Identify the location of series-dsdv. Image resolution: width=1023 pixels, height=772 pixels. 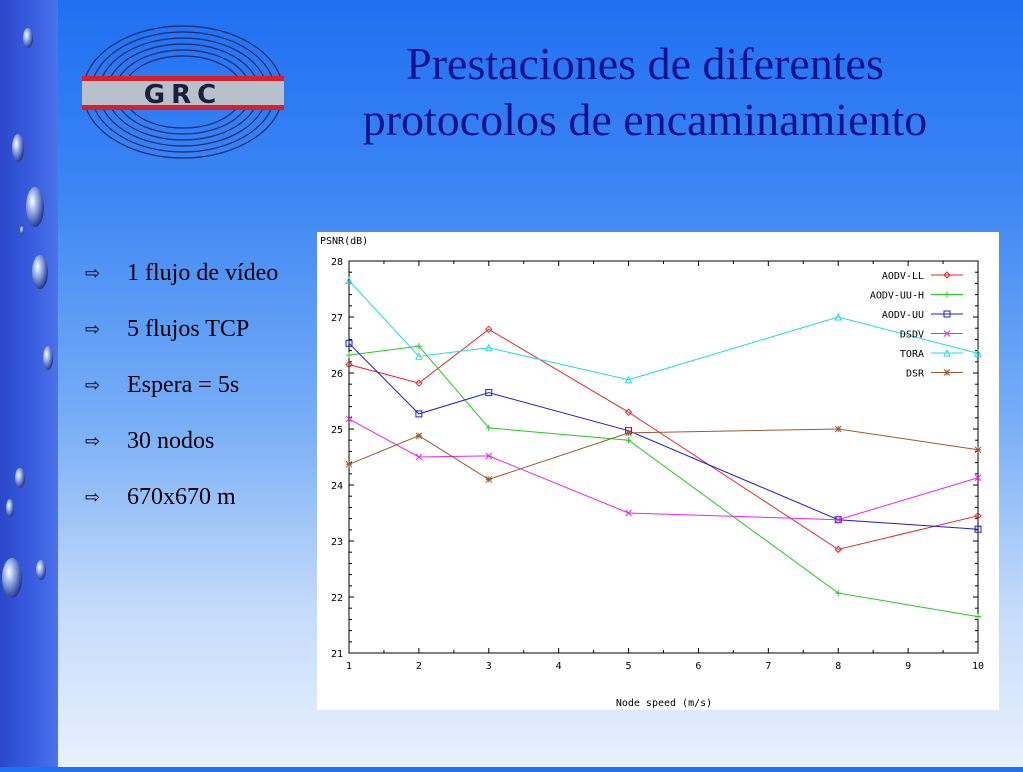
(663, 469).